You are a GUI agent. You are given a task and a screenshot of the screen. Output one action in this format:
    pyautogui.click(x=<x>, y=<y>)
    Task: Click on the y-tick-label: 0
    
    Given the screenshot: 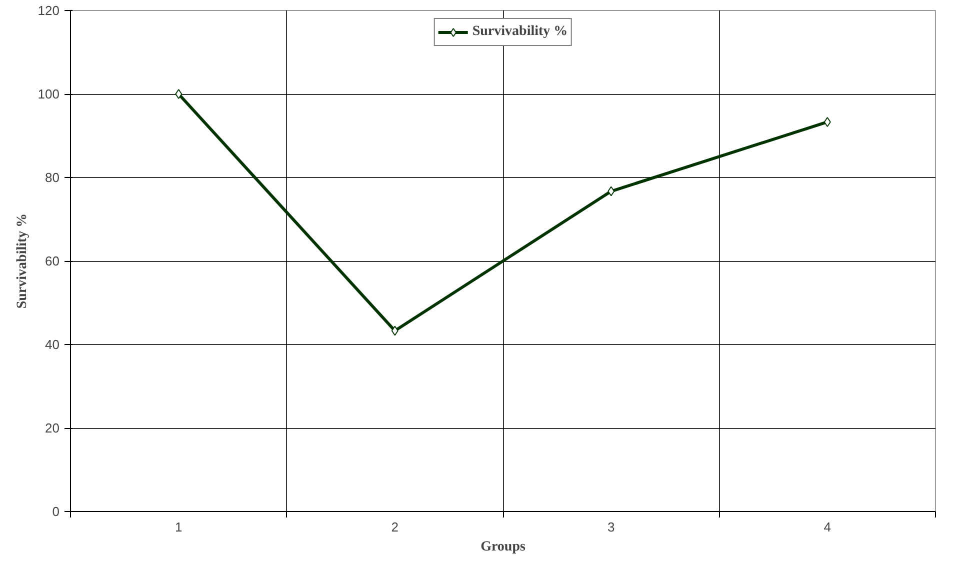 What is the action you would take?
    pyautogui.click(x=56, y=511)
    